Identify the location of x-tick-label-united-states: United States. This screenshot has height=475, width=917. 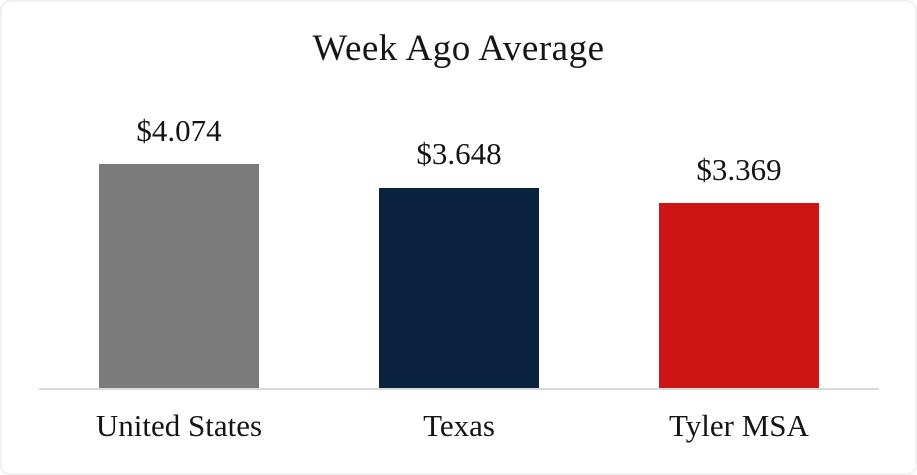
(179, 425).